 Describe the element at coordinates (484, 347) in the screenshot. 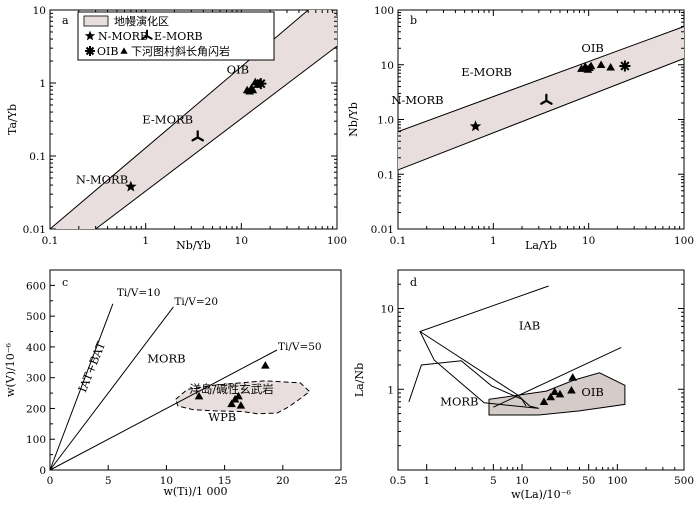

I see `iab-field-line` at that location.